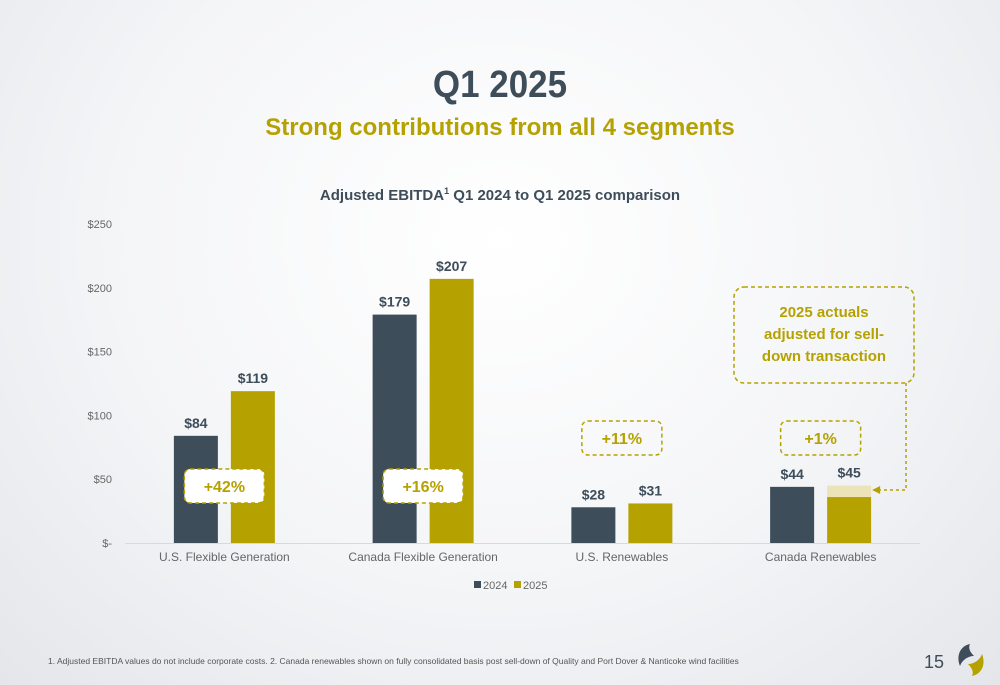 The height and width of the screenshot is (685, 1000). I want to click on callout-text: adjusted for sell-, so click(824, 334).